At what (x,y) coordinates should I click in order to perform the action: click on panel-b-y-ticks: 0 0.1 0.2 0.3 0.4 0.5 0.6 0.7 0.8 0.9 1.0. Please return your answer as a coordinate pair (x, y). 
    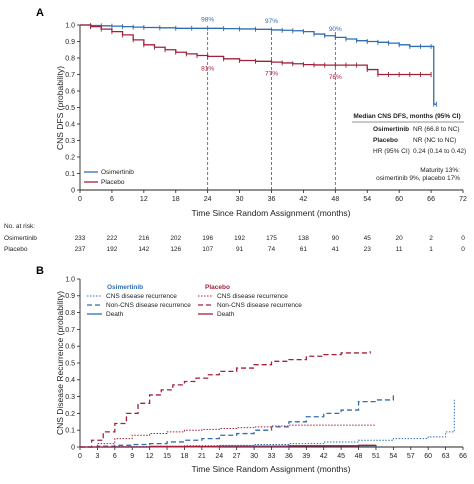
    Looking at the image, I should click on (72, 363).